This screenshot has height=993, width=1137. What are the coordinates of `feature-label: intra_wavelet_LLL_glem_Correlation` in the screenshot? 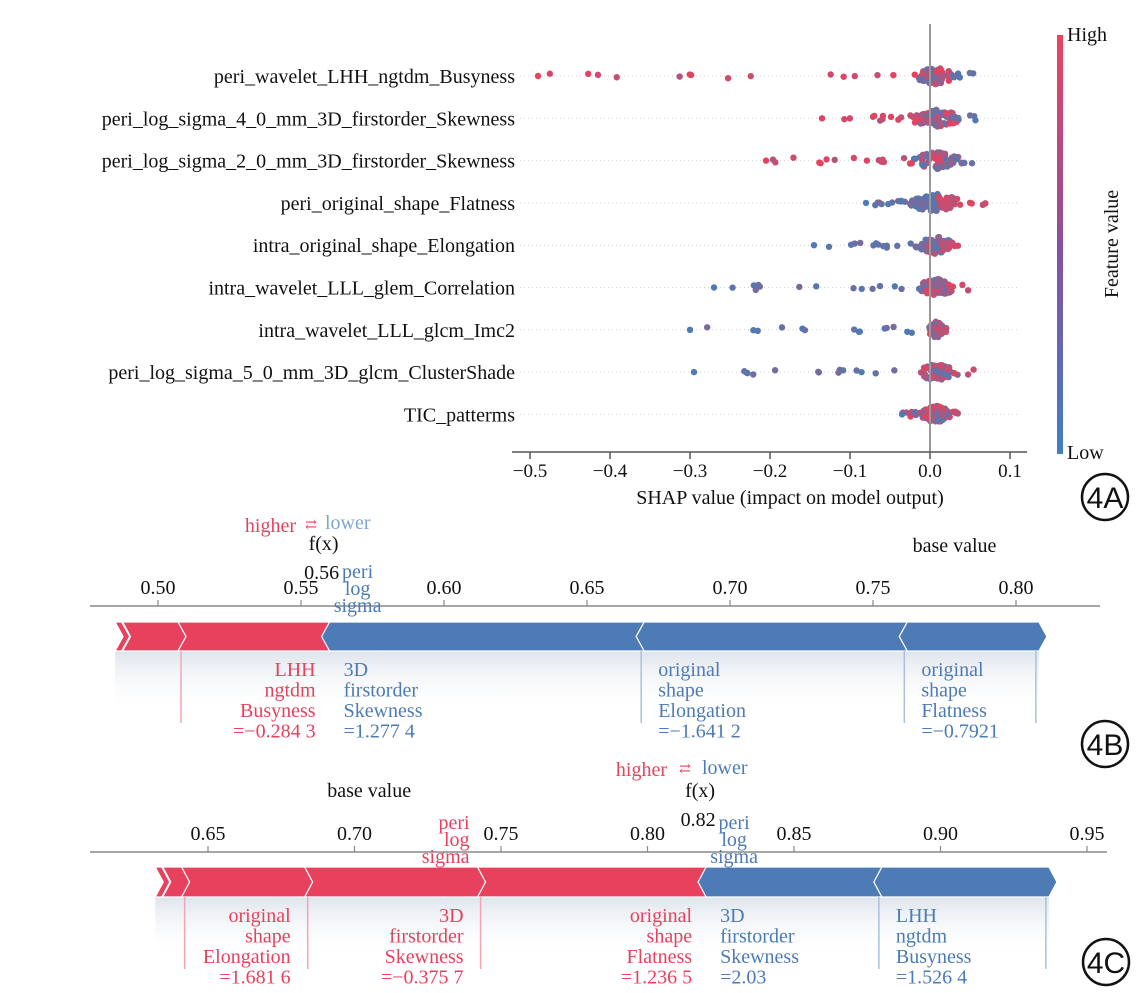 It's located at (361, 289).